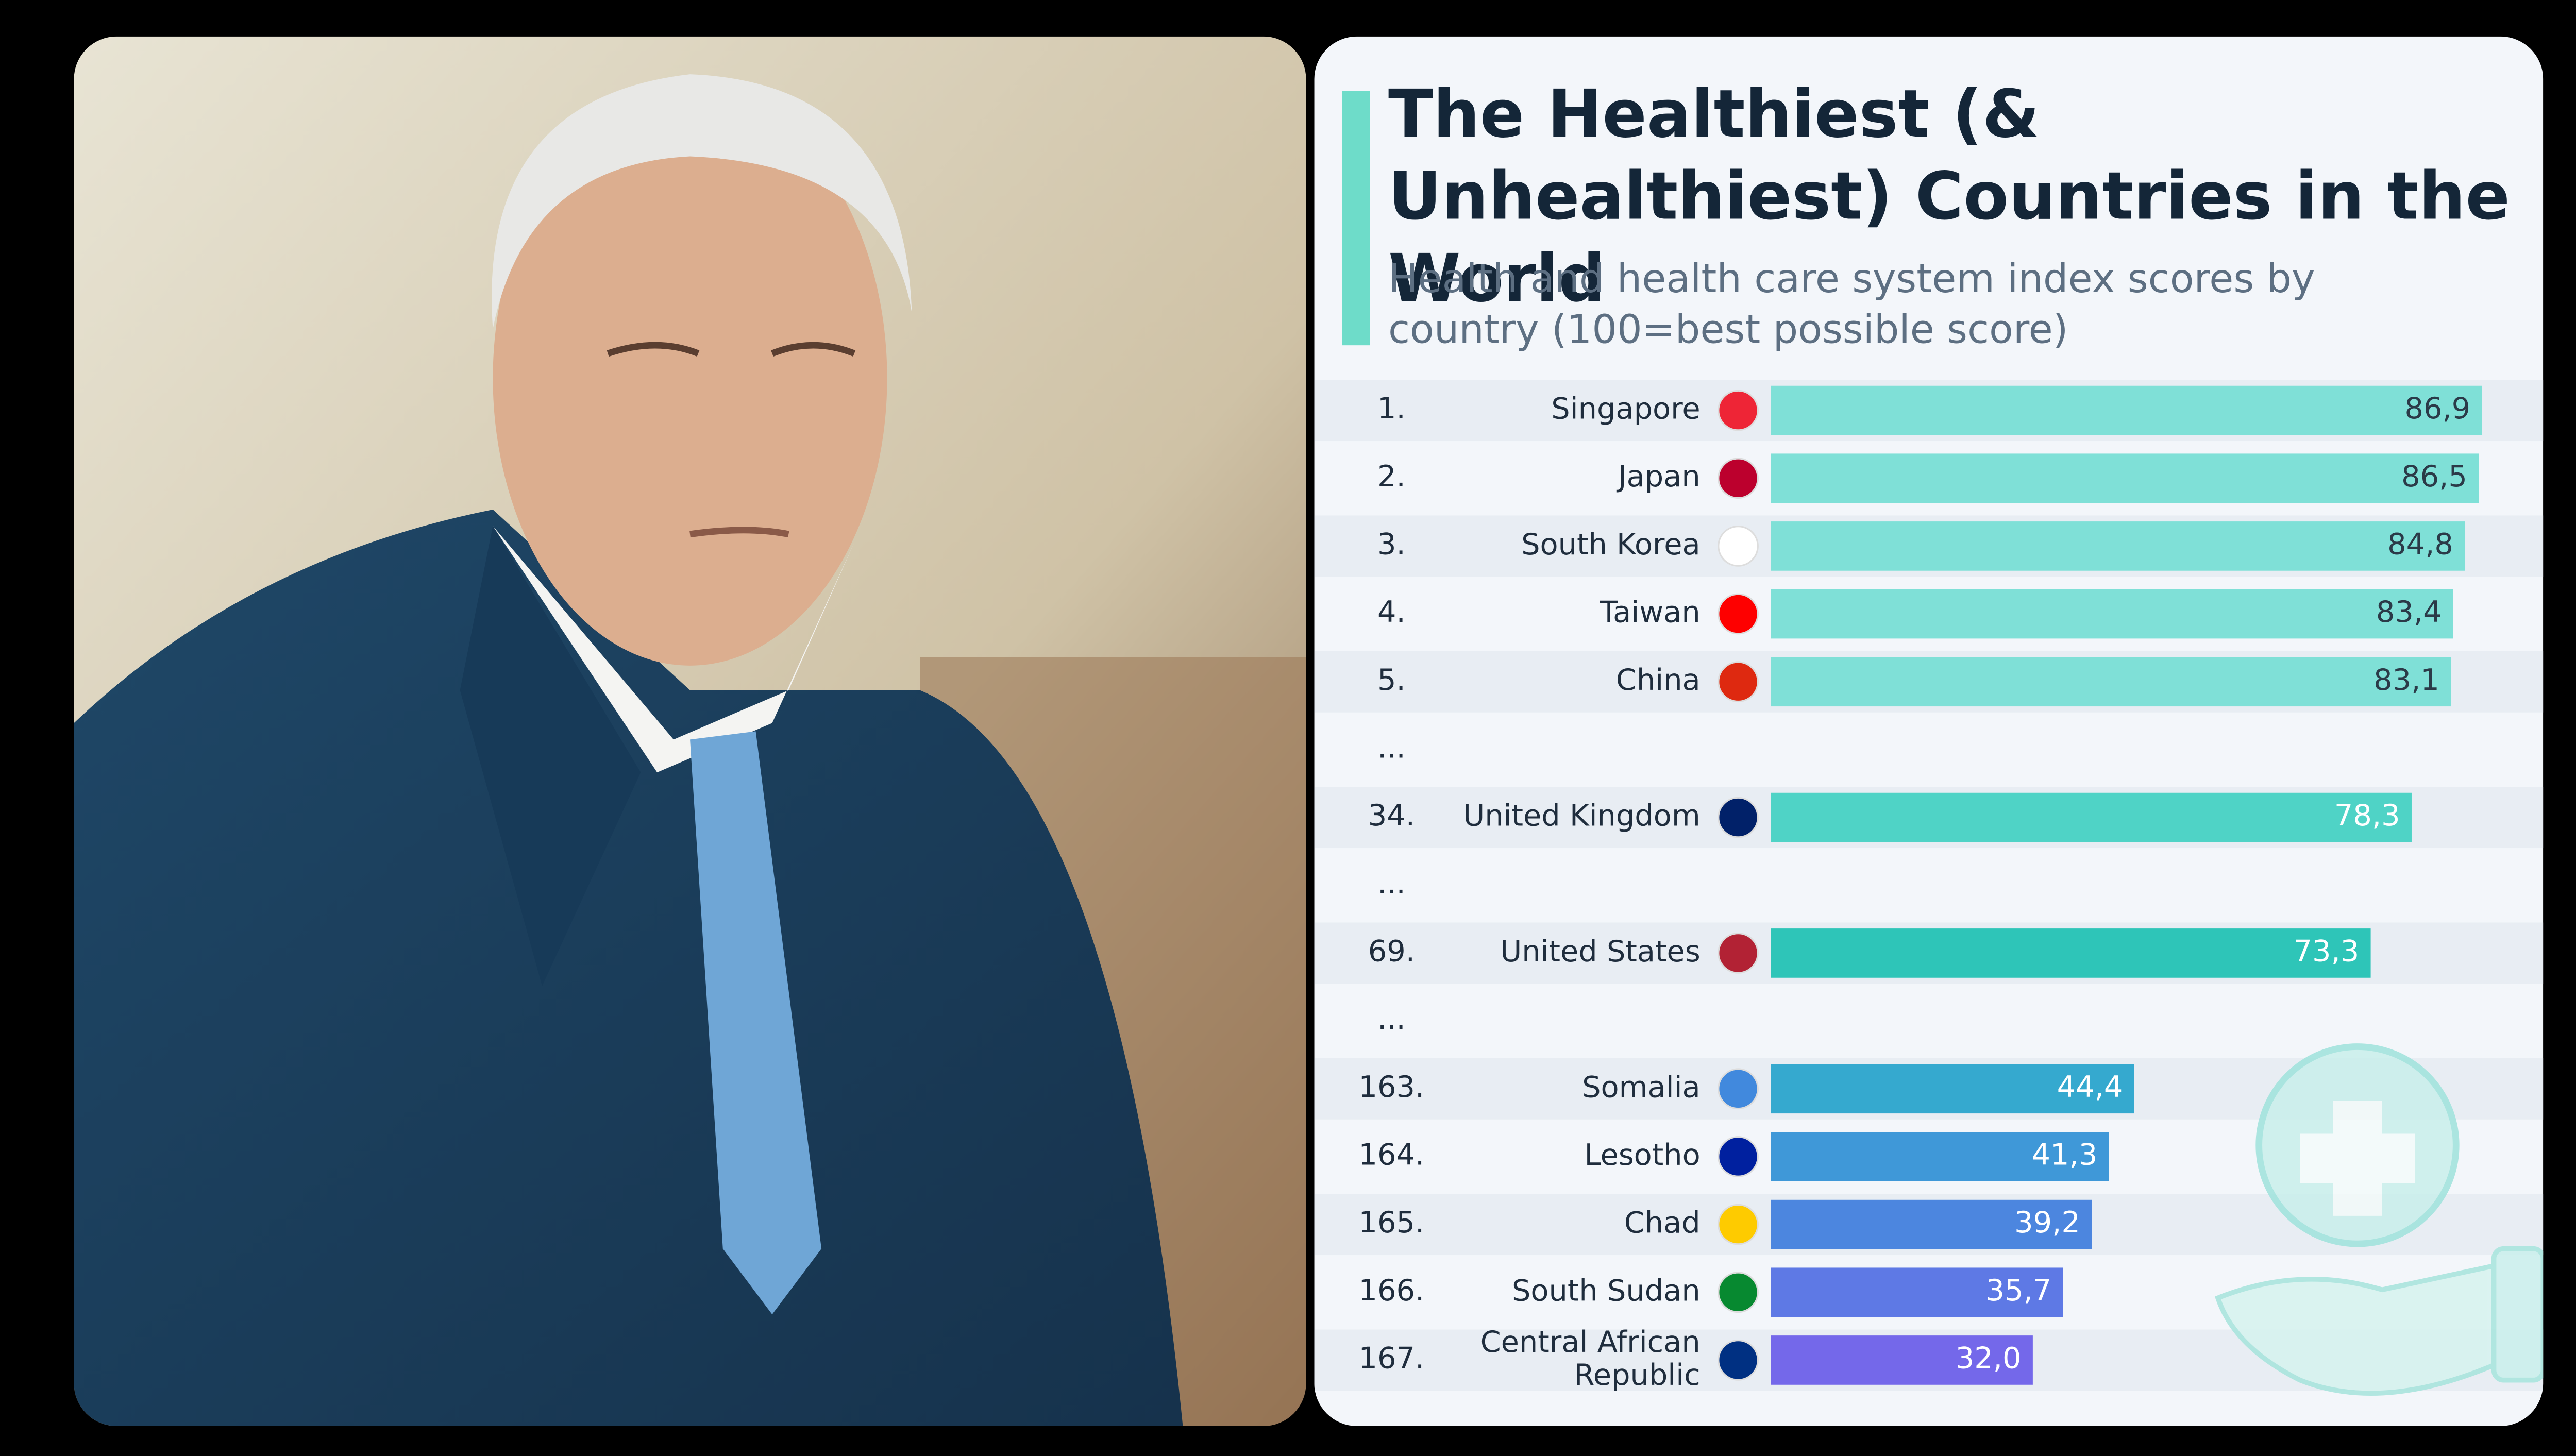 This screenshot has height=1456, width=2576. I want to click on value-label: 73,3, so click(2327, 951).